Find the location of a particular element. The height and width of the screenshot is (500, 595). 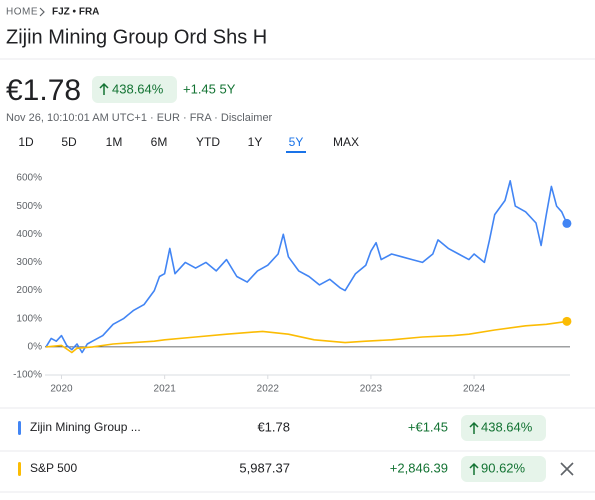

x-tick-label: 2023 is located at coordinates (371, 389).